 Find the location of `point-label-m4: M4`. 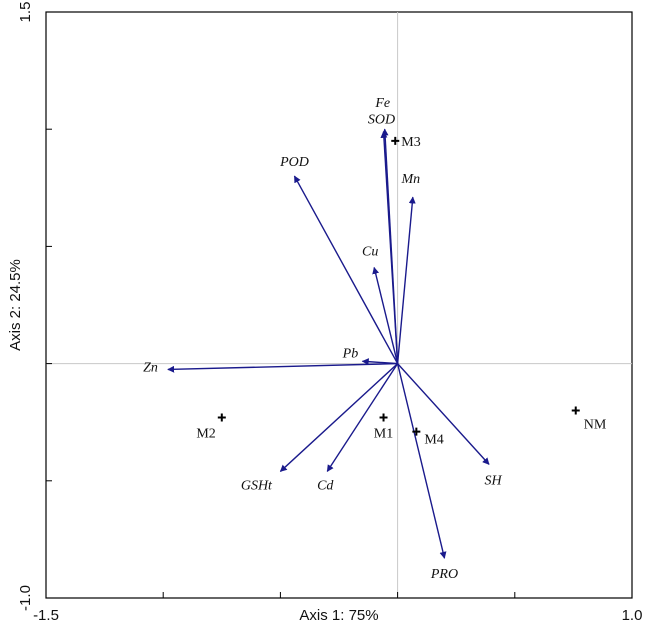

point-label-m4: M4 is located at coordinates (433, 440).